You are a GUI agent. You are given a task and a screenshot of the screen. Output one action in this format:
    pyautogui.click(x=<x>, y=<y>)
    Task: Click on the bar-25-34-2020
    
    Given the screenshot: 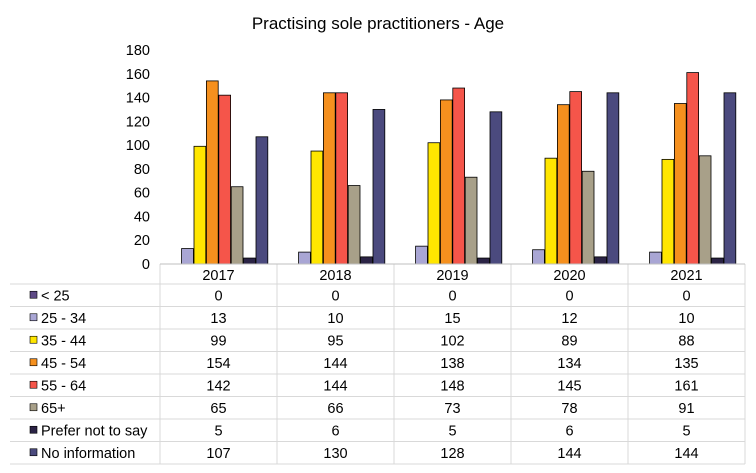 What is the action you would take?
    pyautogui.click(x=538, y=257)
    